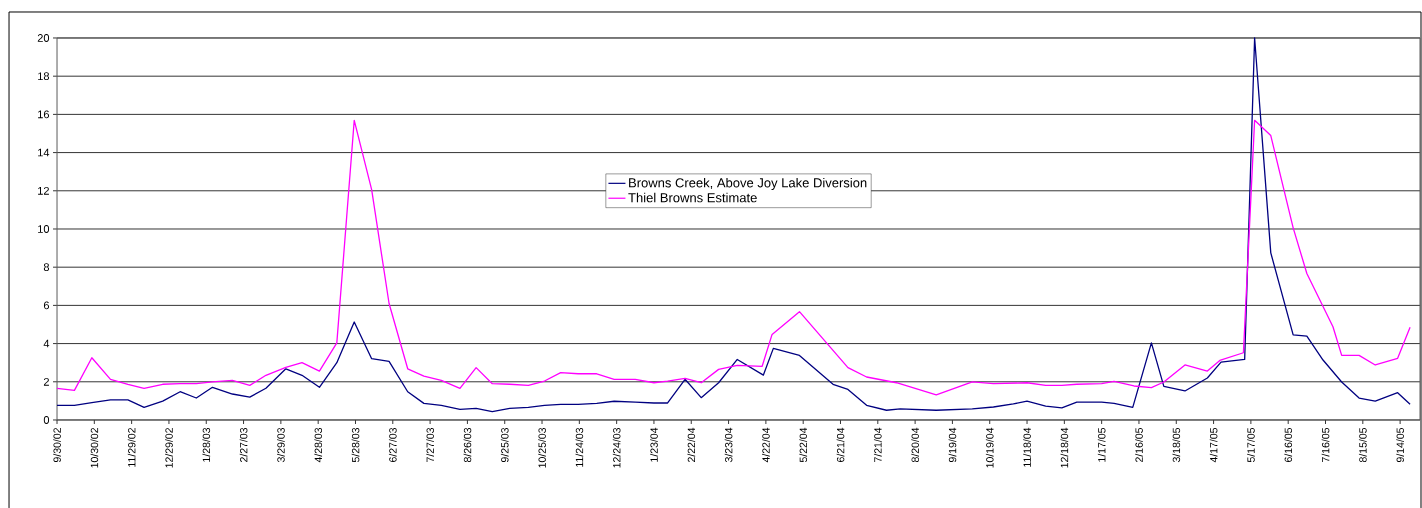 Image resolution: width=1422 pixels, height=508 pixels. Describe the element at coordinates (803, 444) in the screenshot. I see `x-tick-label: 5/22/04` at that location.